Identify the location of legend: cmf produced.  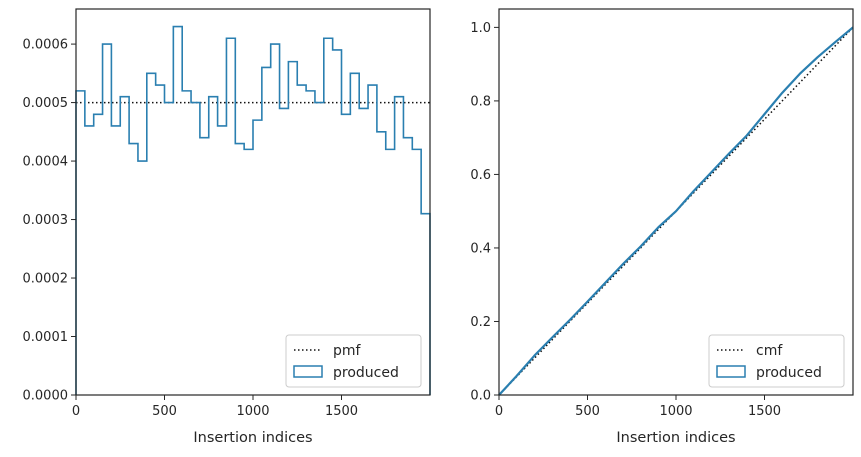
(776, 361).